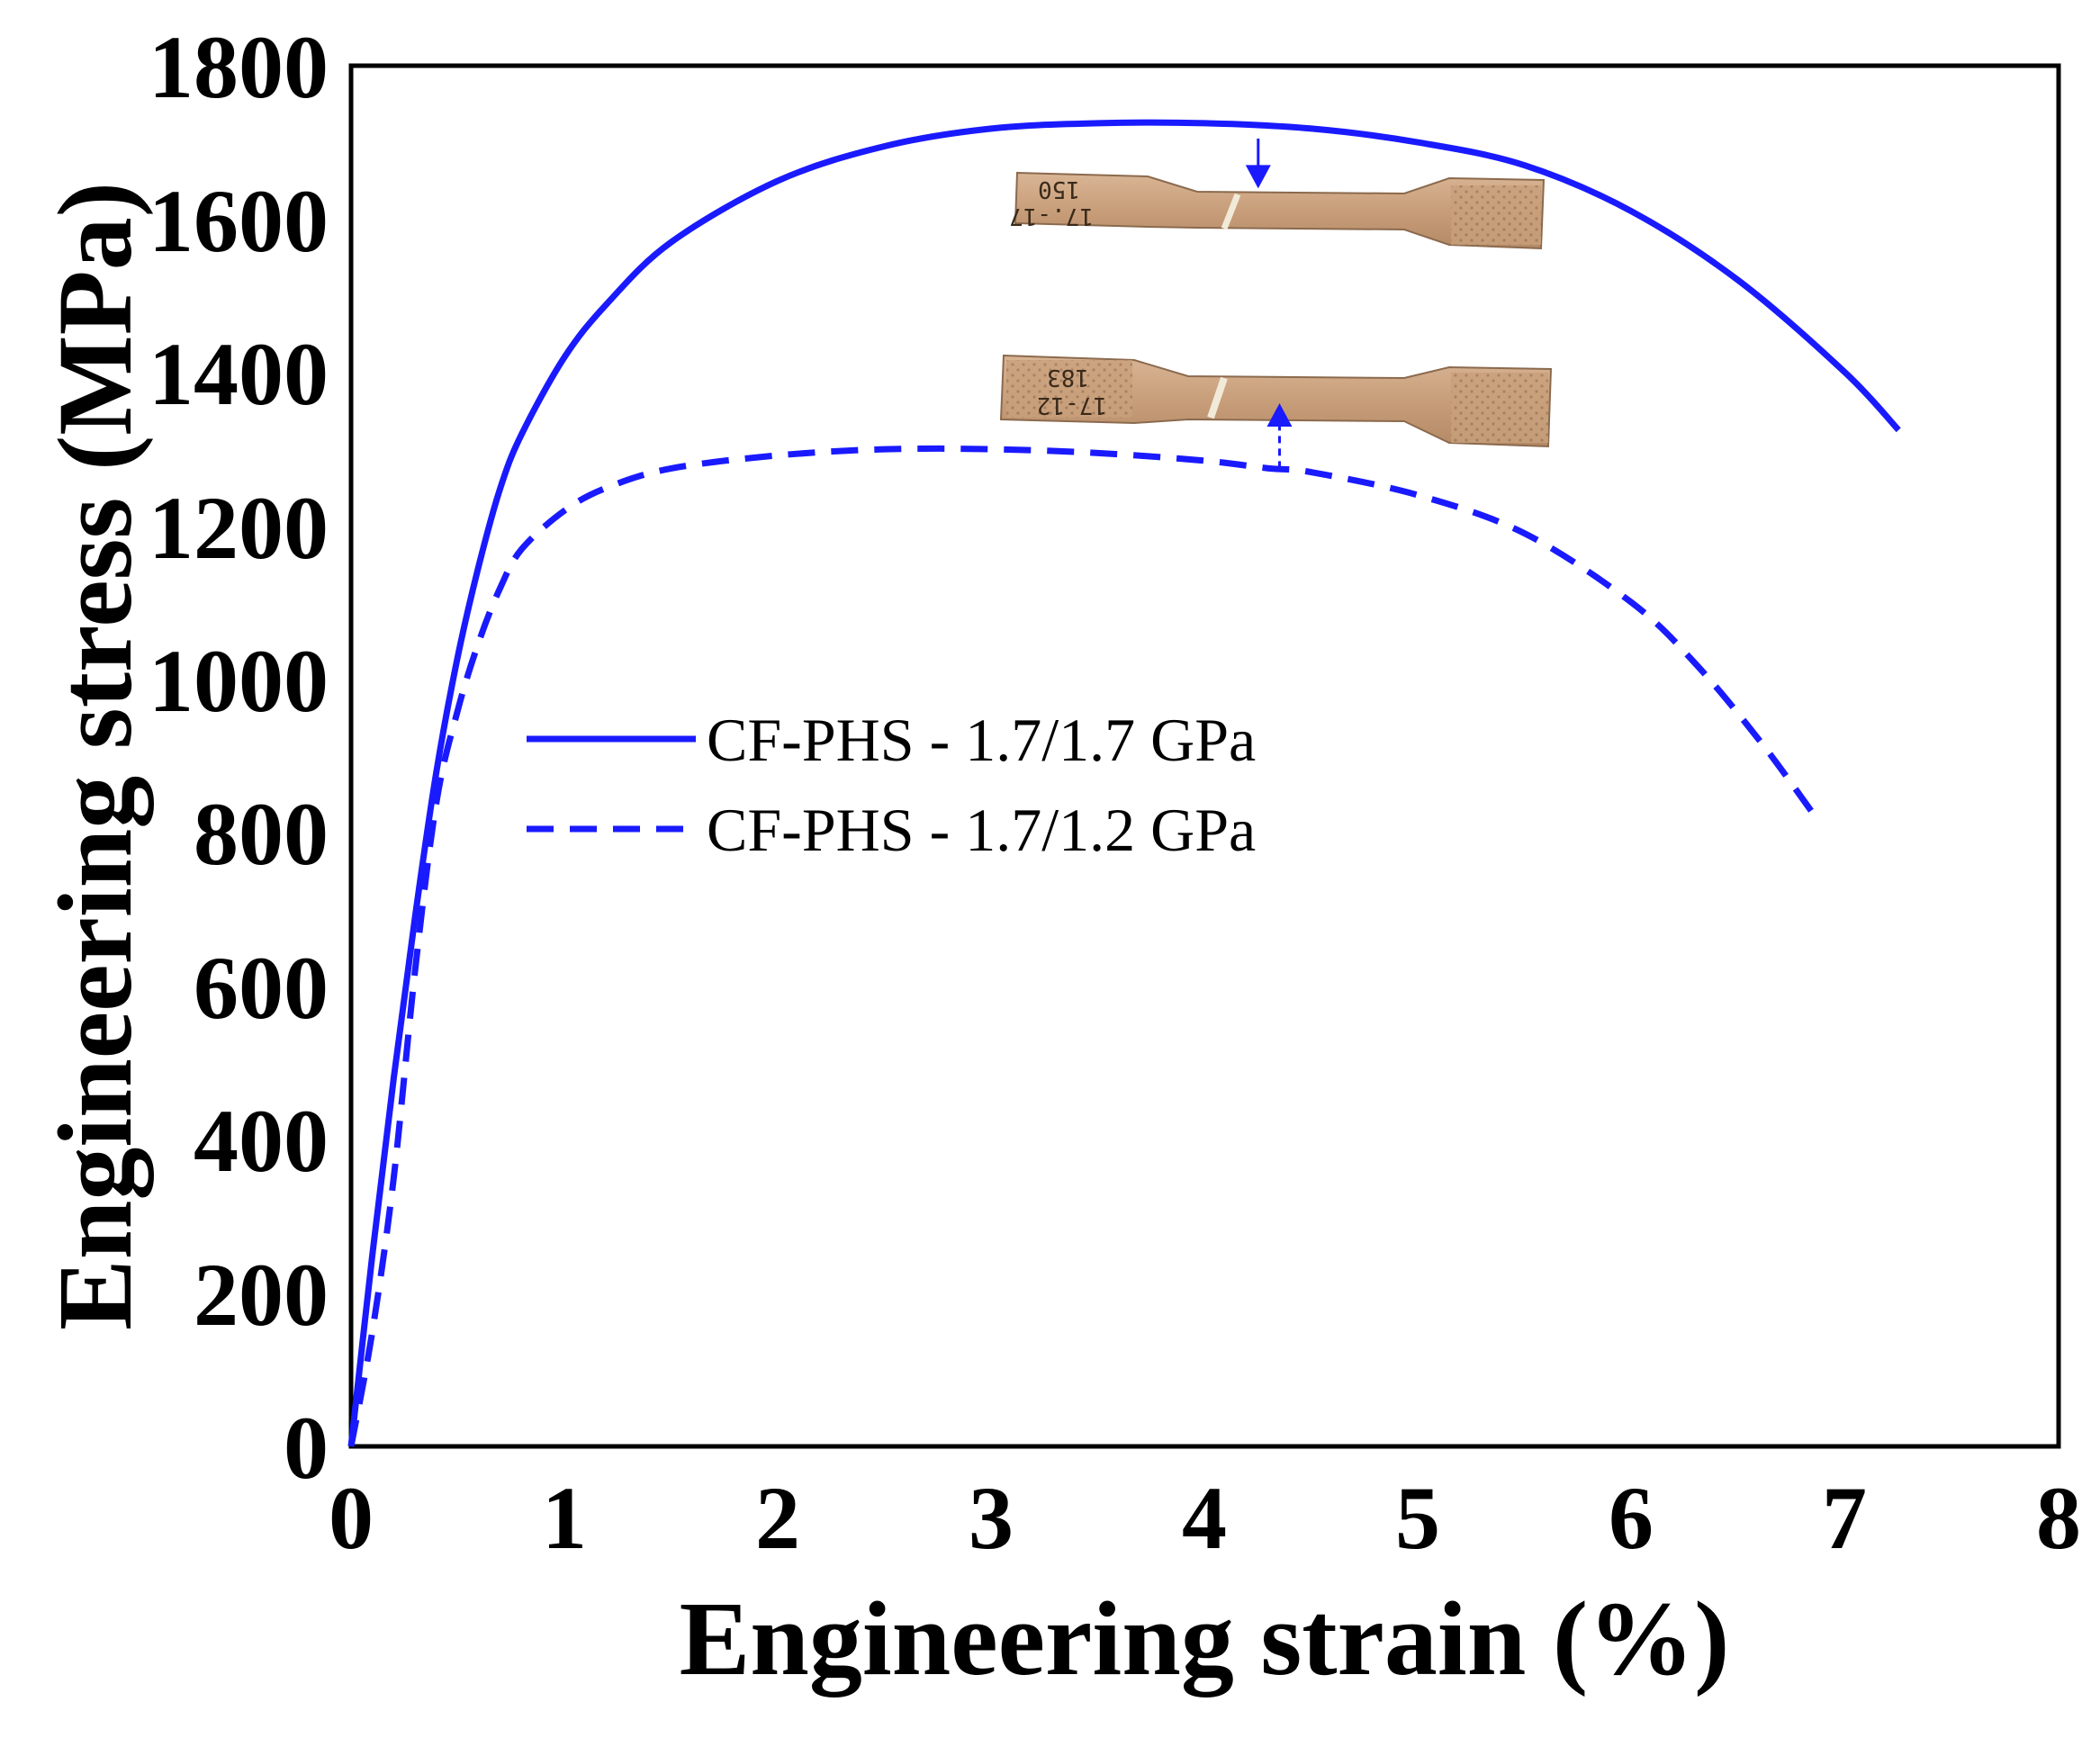 The width and height of the screenshot is (2100, 1738). Describe the element at coordinates (564, 1518) in the screenshot. I see `x-tick-1: 1` at that location.